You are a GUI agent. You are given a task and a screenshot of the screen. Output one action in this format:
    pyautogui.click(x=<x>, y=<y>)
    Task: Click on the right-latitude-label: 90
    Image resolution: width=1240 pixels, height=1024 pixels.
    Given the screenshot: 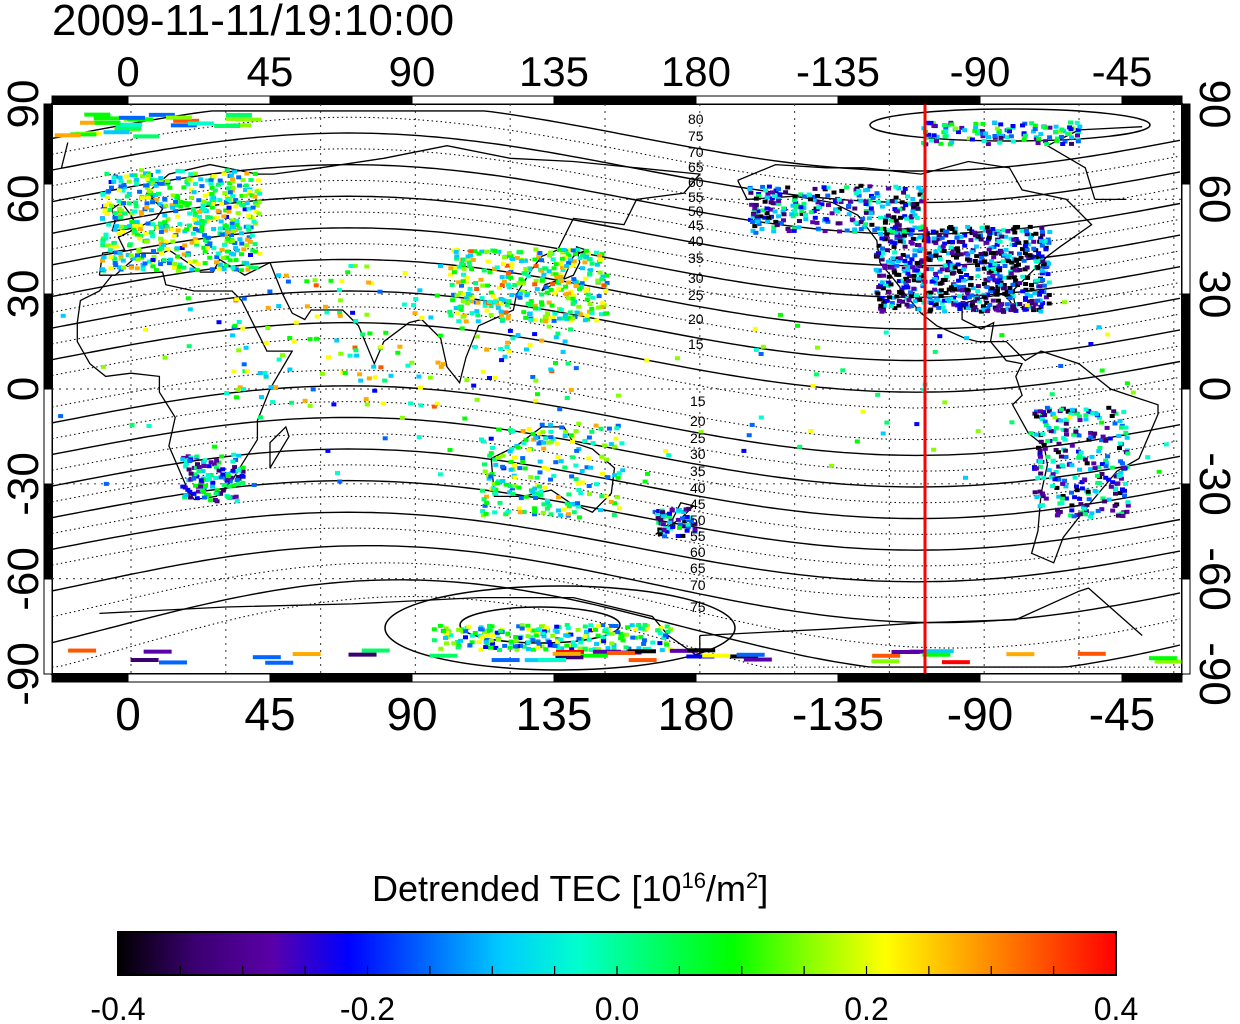 What is the action you would take?
    pyautogui.click(x=1214, y=104)
    